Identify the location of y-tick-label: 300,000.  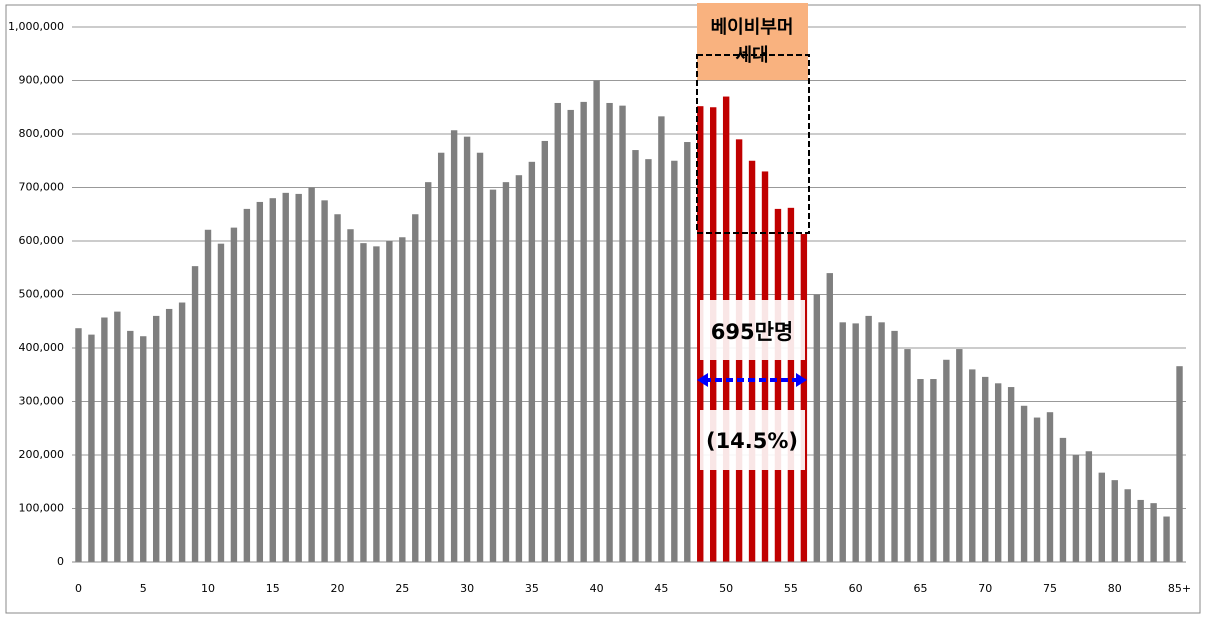
(42, 401).